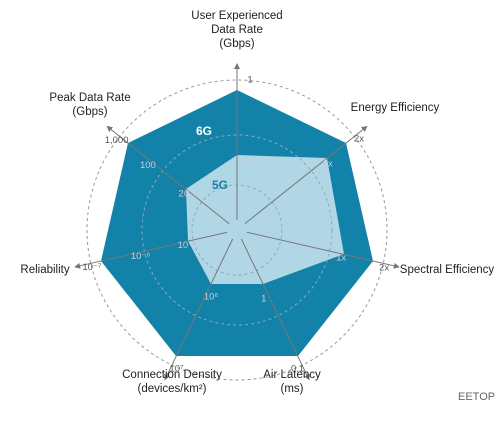 This screenshot has width=500, height=428. Describe the element at coordinates (44, 270) in the screenshot. I see `axis-label: Reliability` at that location.